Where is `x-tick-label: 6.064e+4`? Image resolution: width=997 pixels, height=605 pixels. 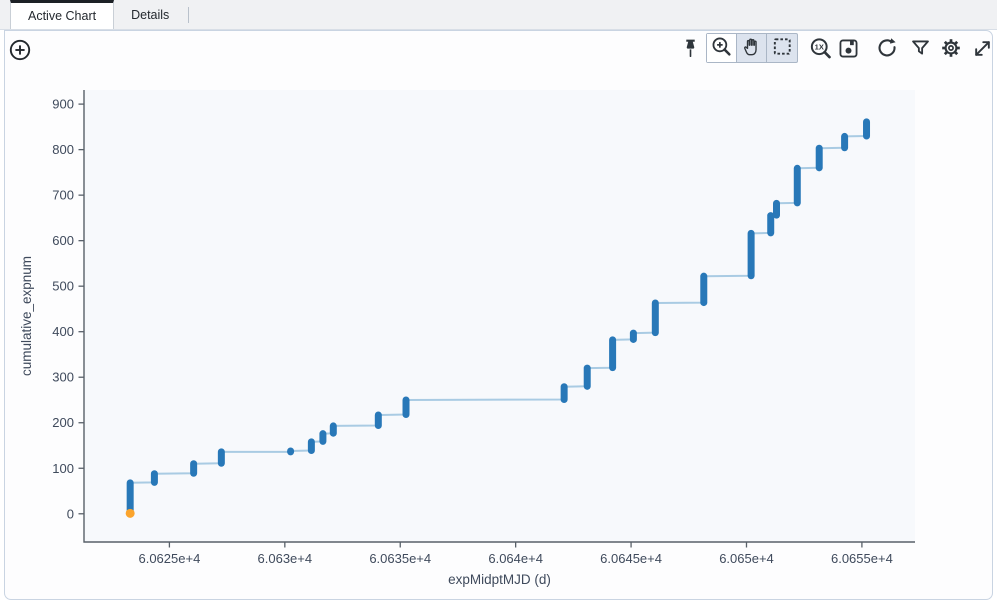 x-tick-label: 6.064e+4 is located at coordinates (515, 558).